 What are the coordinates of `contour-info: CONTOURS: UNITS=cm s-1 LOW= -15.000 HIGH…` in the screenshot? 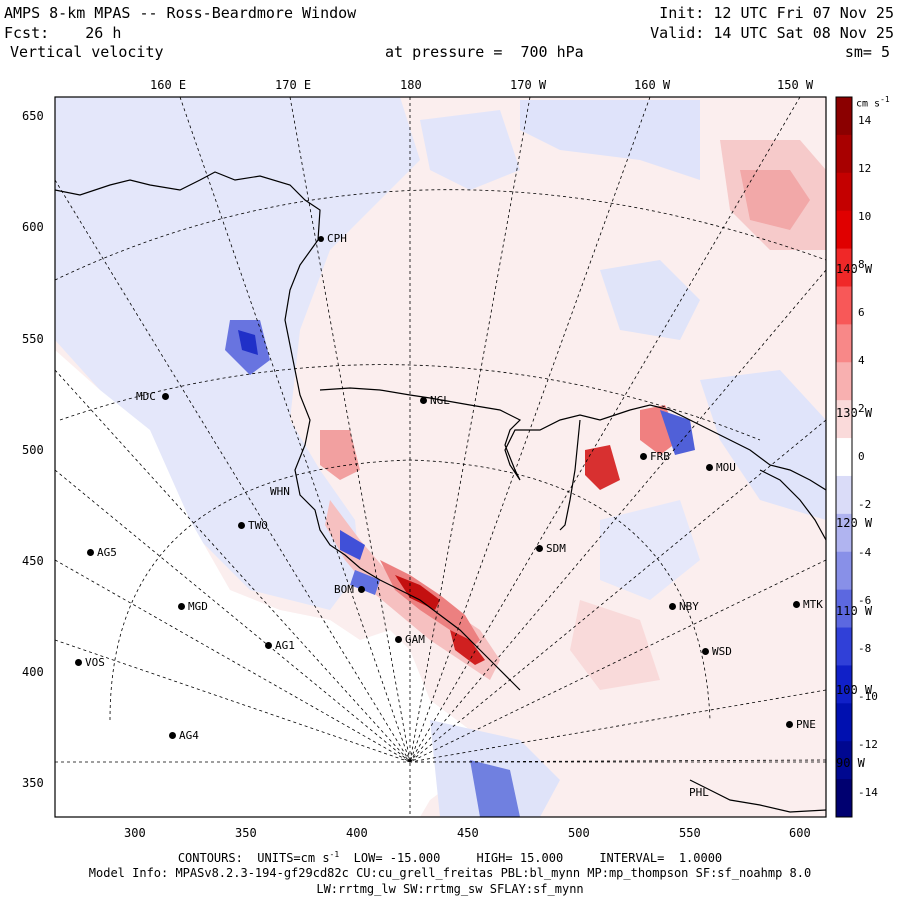 It's located at (450, 857).